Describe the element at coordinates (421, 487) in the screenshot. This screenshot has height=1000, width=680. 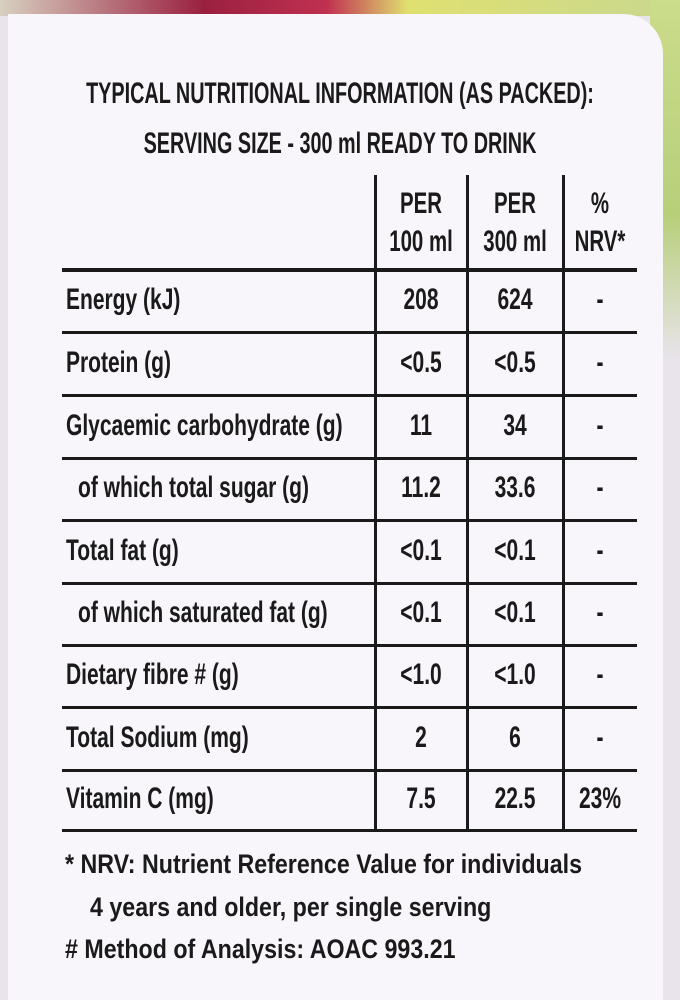
I see `cell-value: 11.2` at that location.